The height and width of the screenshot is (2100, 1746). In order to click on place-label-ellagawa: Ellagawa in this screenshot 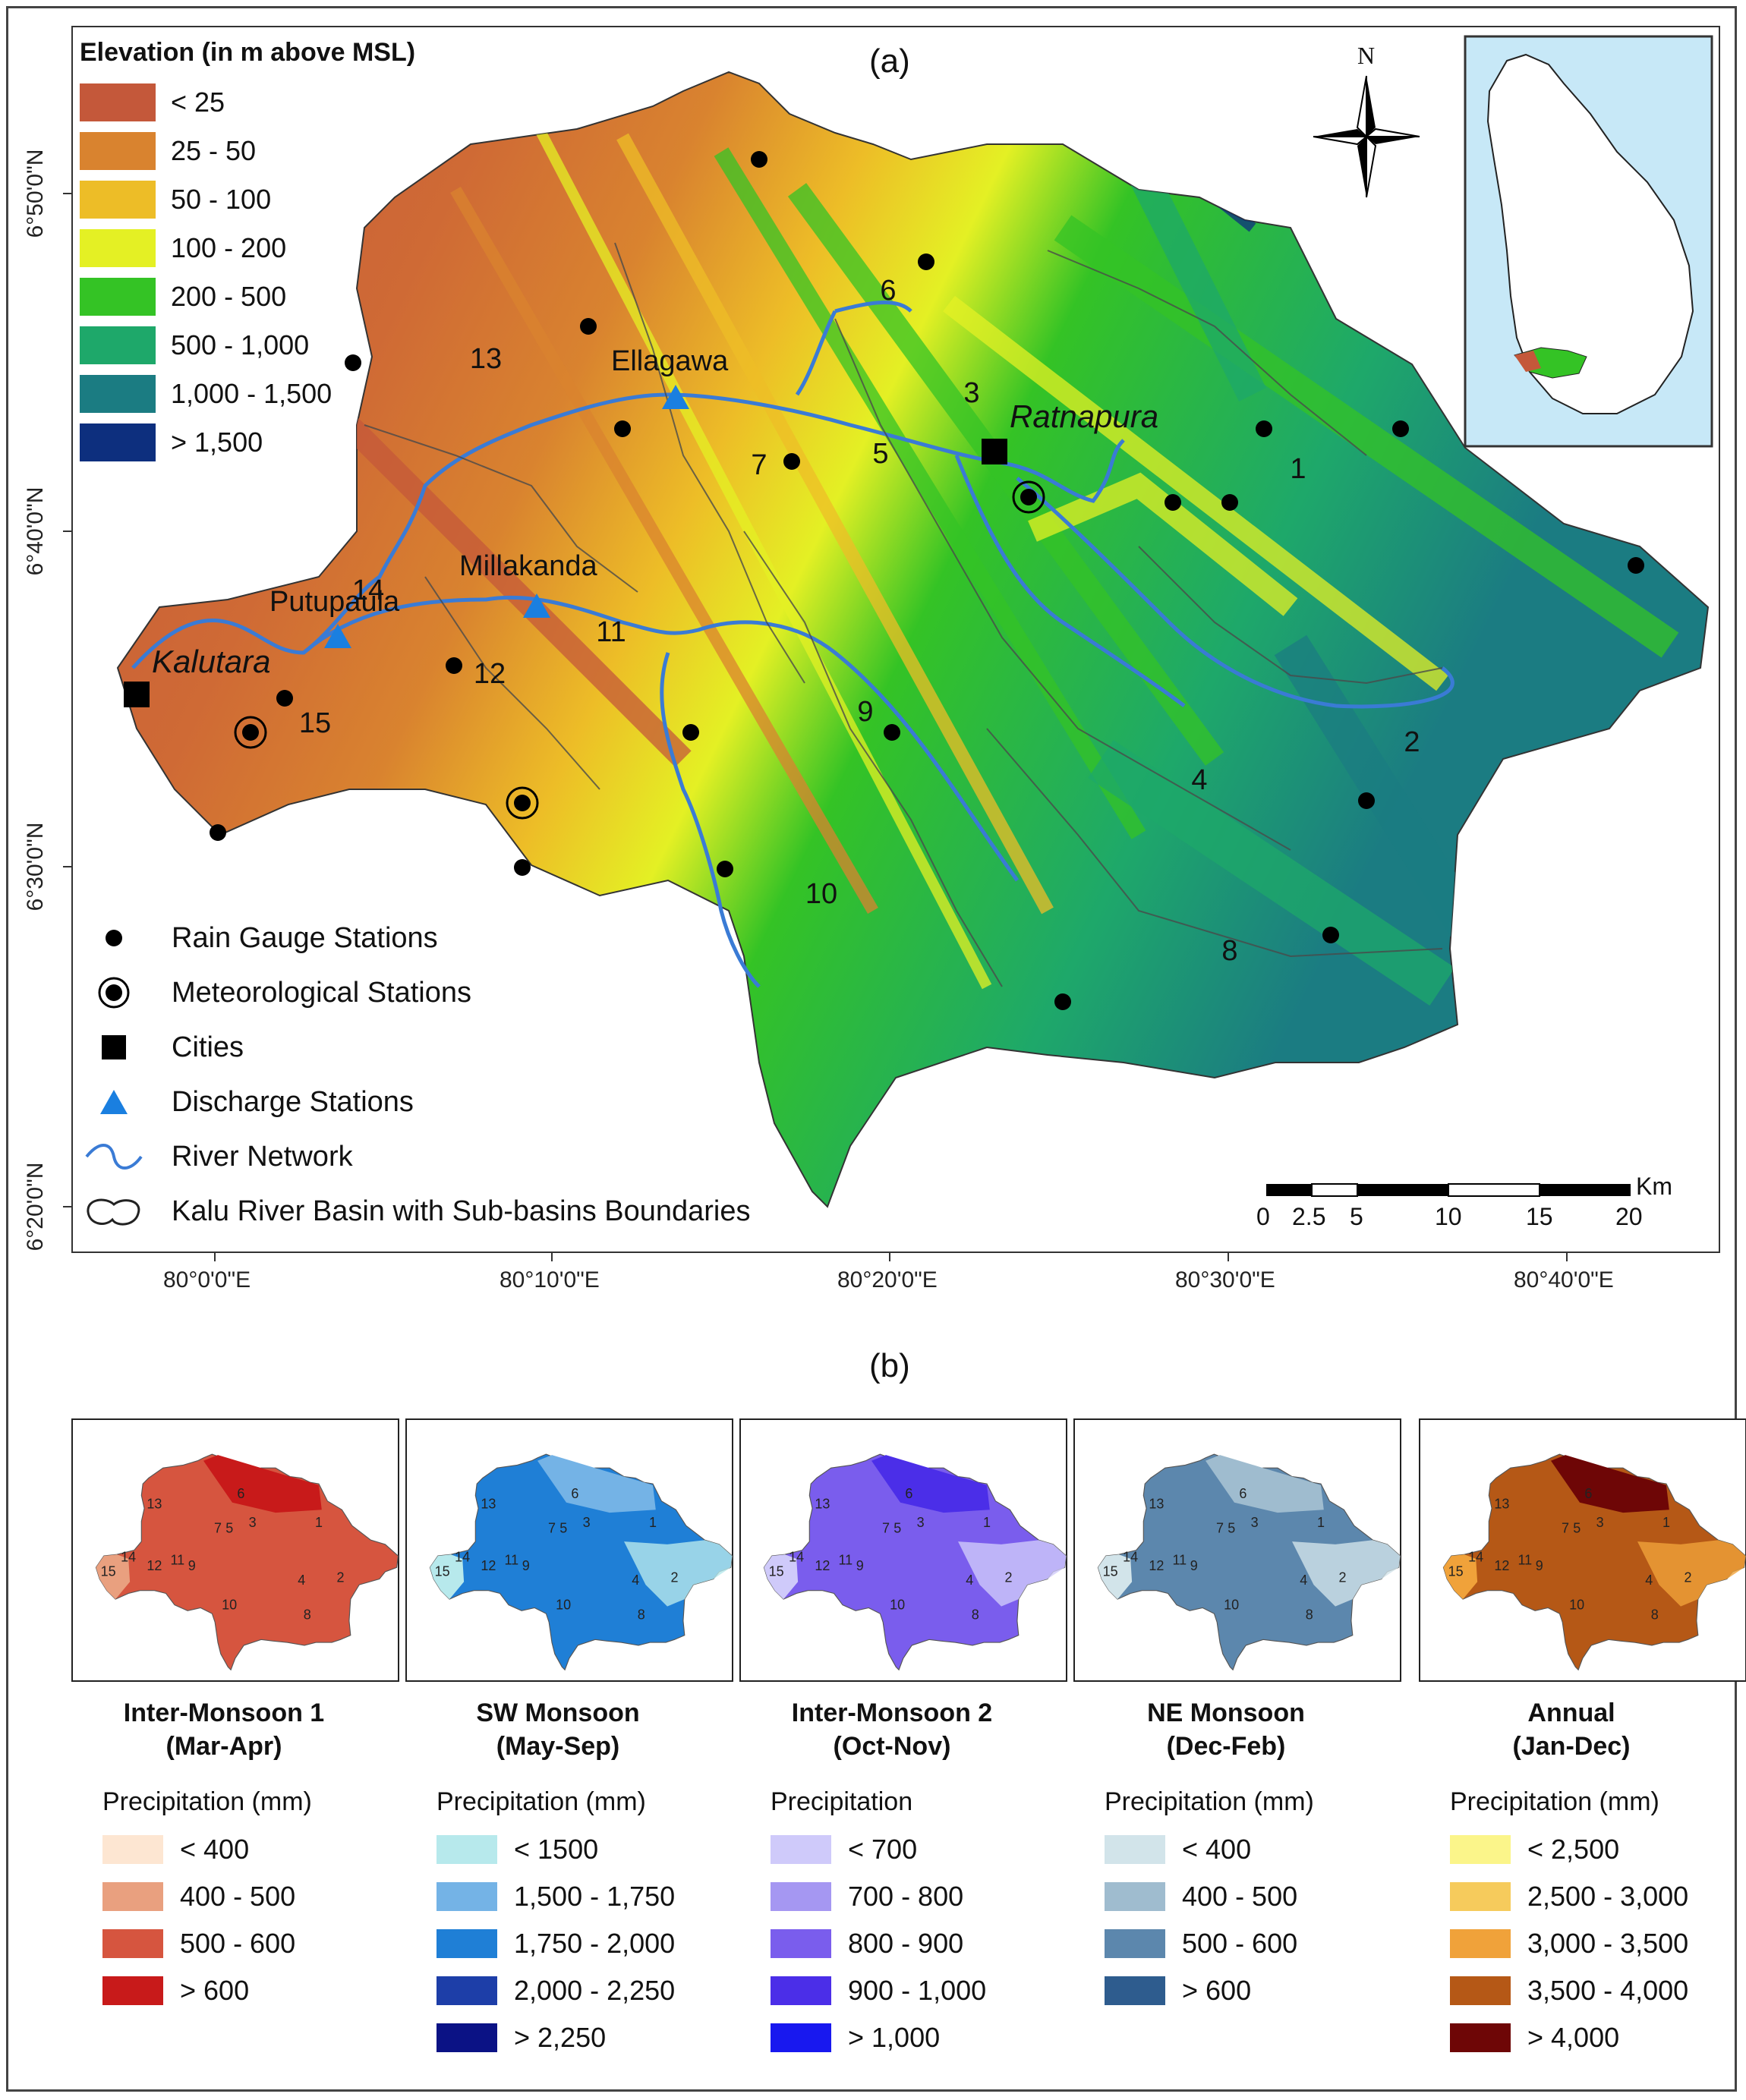, I will do `click(670, 361)`.